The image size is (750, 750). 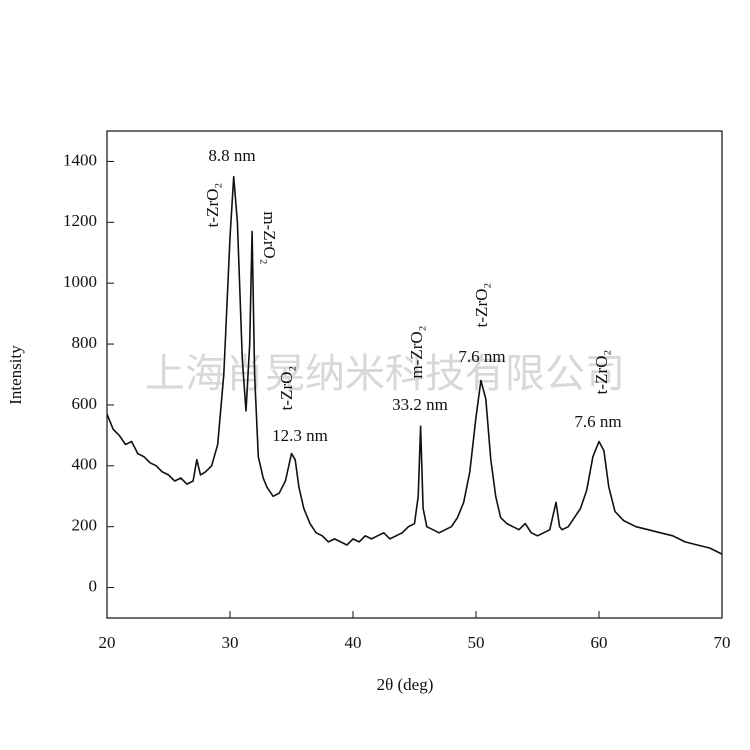 What do you see at coordinates (85, 464) in the screenshot?
I see `y-tick-label: 400` at bounding box center [85, 464].